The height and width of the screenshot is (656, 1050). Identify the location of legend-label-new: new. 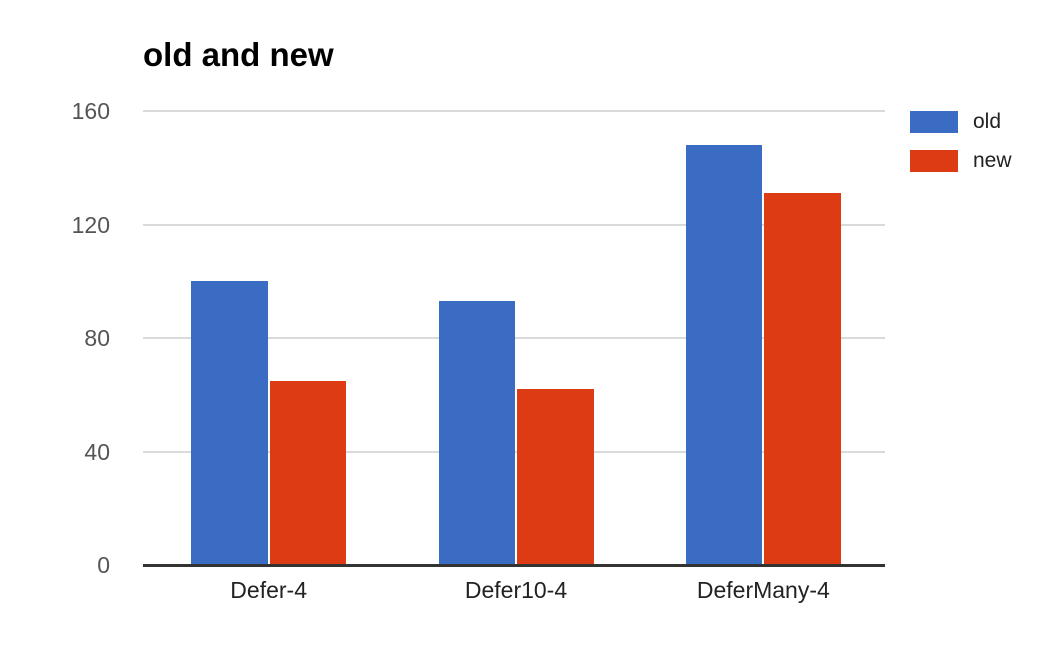
(992, 160).